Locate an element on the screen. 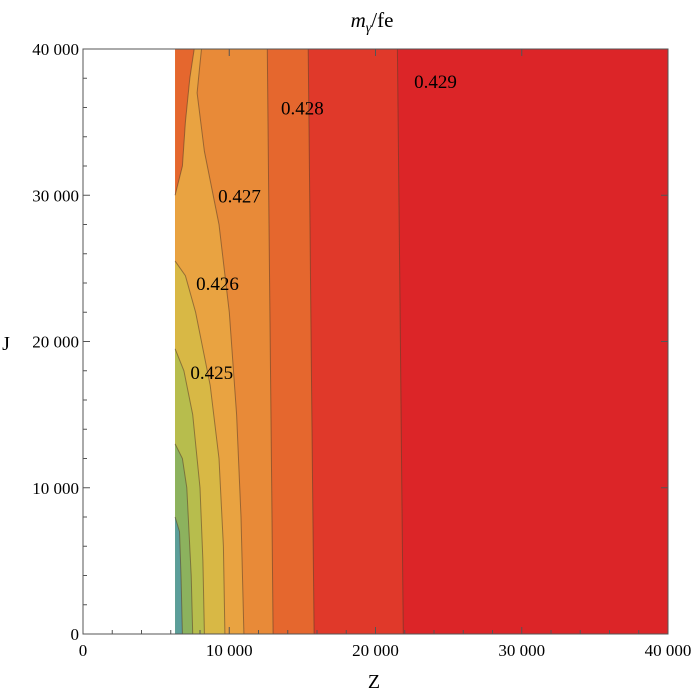  x-tick-label: 30 000 is located at coordinates (521, 650).